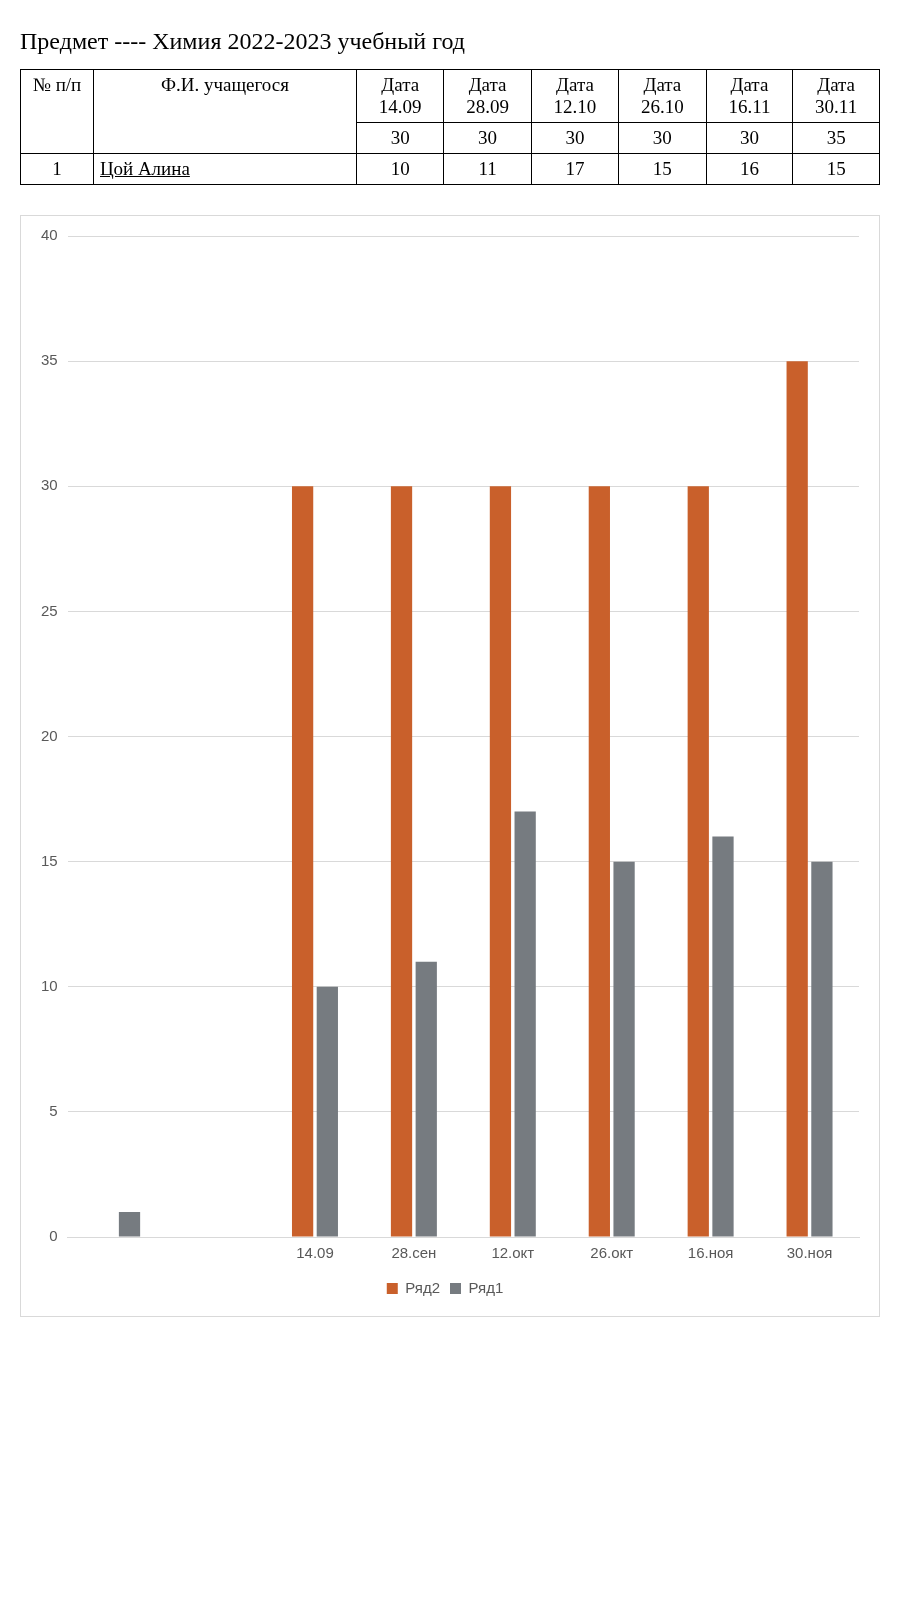 Image resolution: width=900 pixels, height=1600 pixels. I want to click on x-tick-label: 28.сен, so click(414, 1253).